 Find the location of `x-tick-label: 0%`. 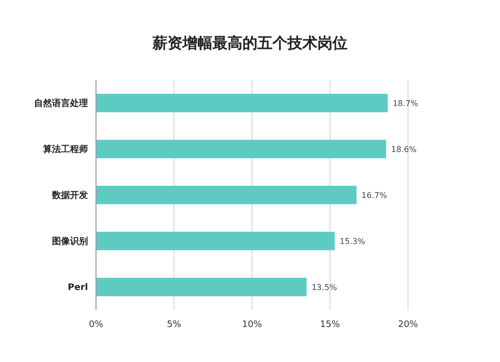

x-tick-label: 0% is located at coordinates (96, 325).